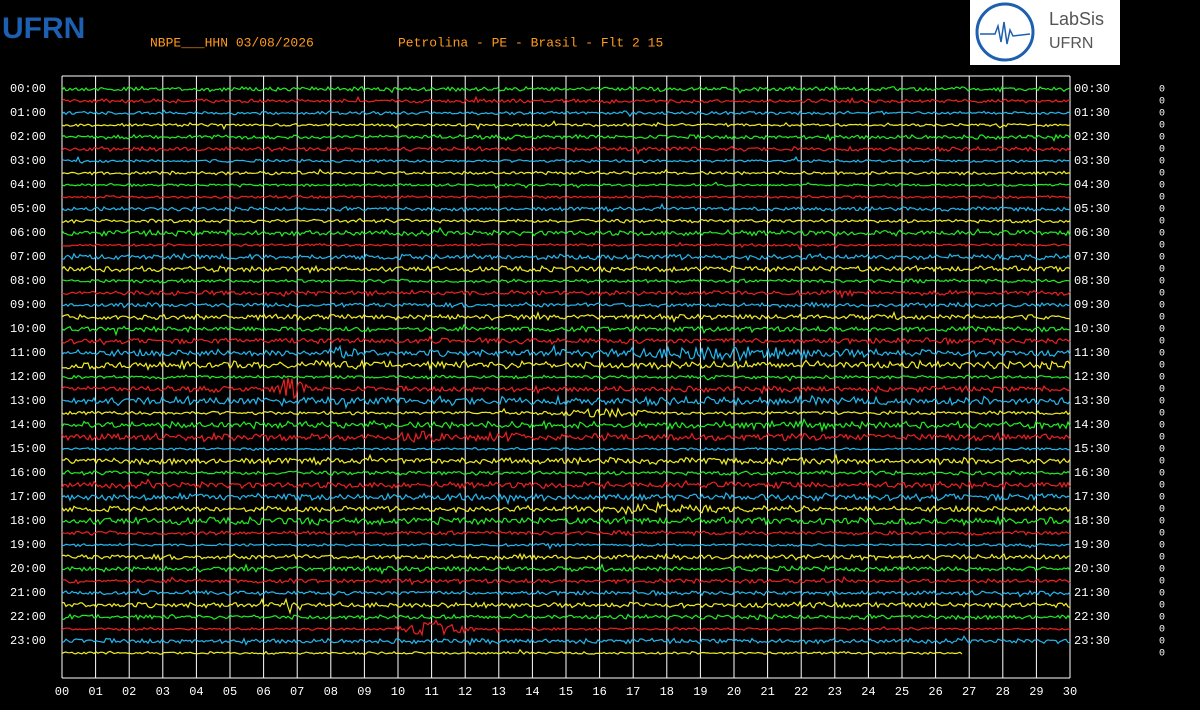  Describe the element at coordinates (1005, 32) in the screenshot. I see `logo-ring` at that location.